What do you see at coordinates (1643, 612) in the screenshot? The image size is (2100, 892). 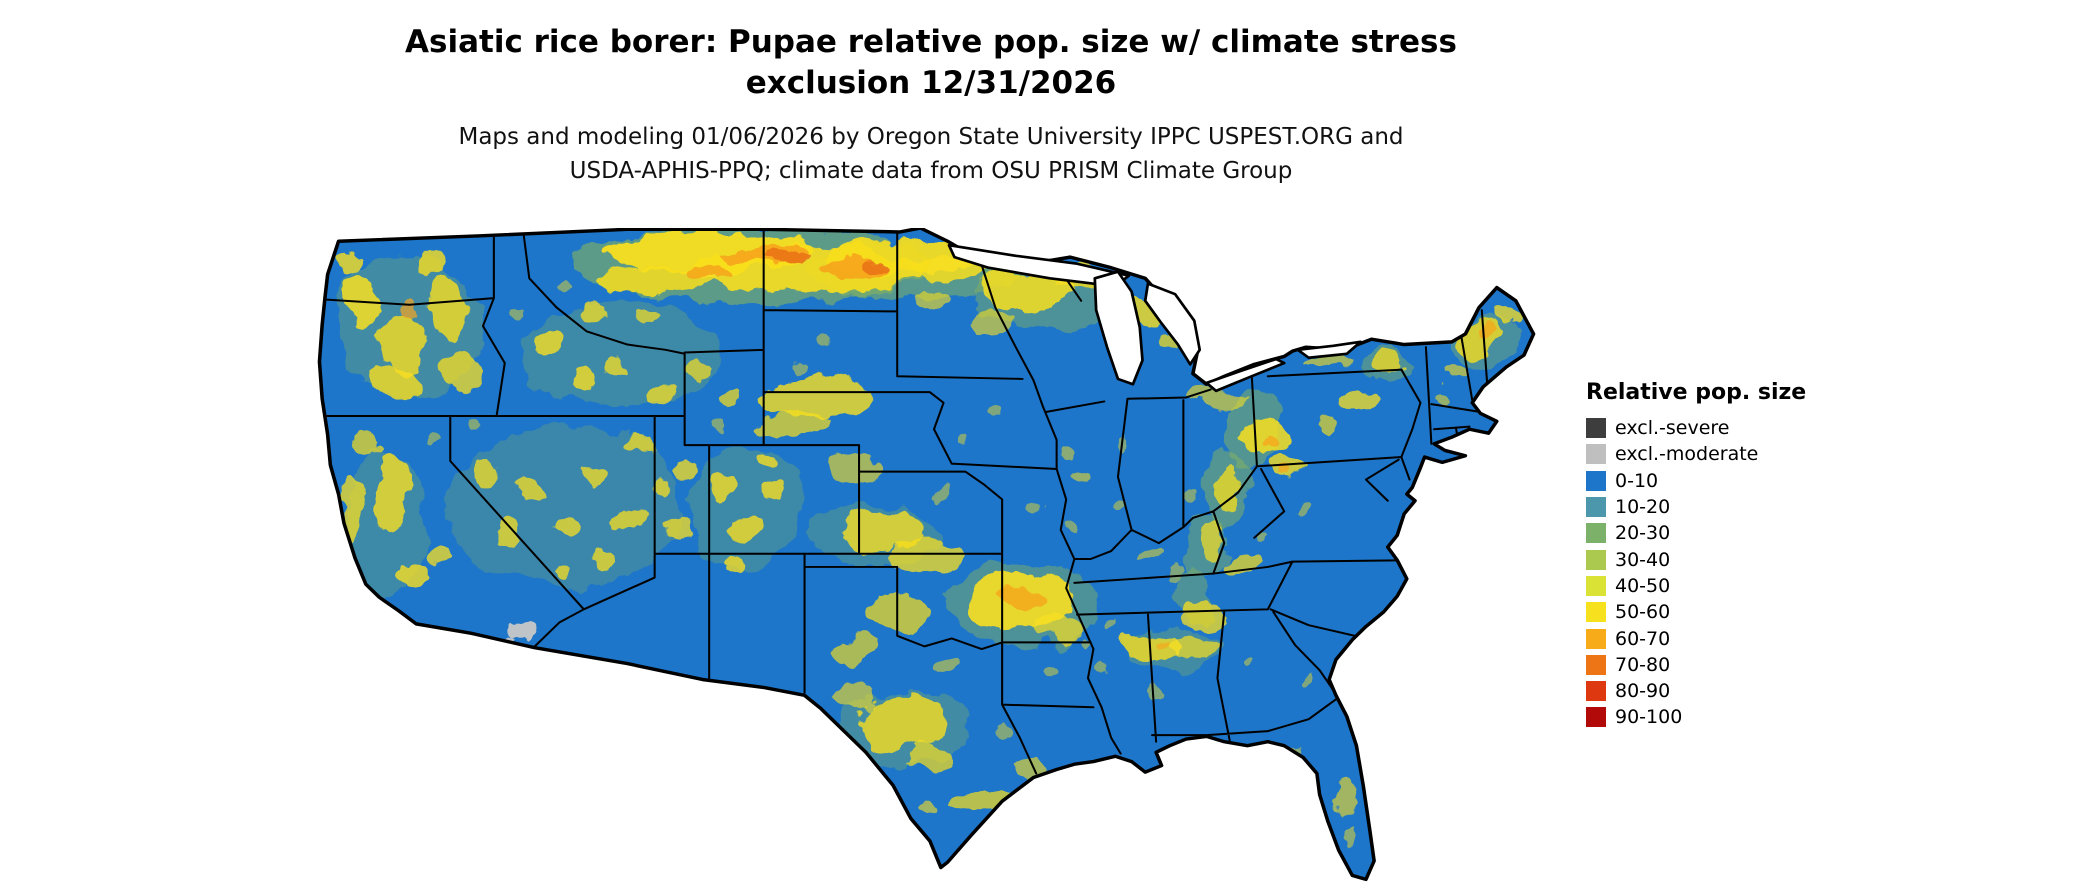 I see `legend-label: 50-60` at bounding box center [1643, 612].